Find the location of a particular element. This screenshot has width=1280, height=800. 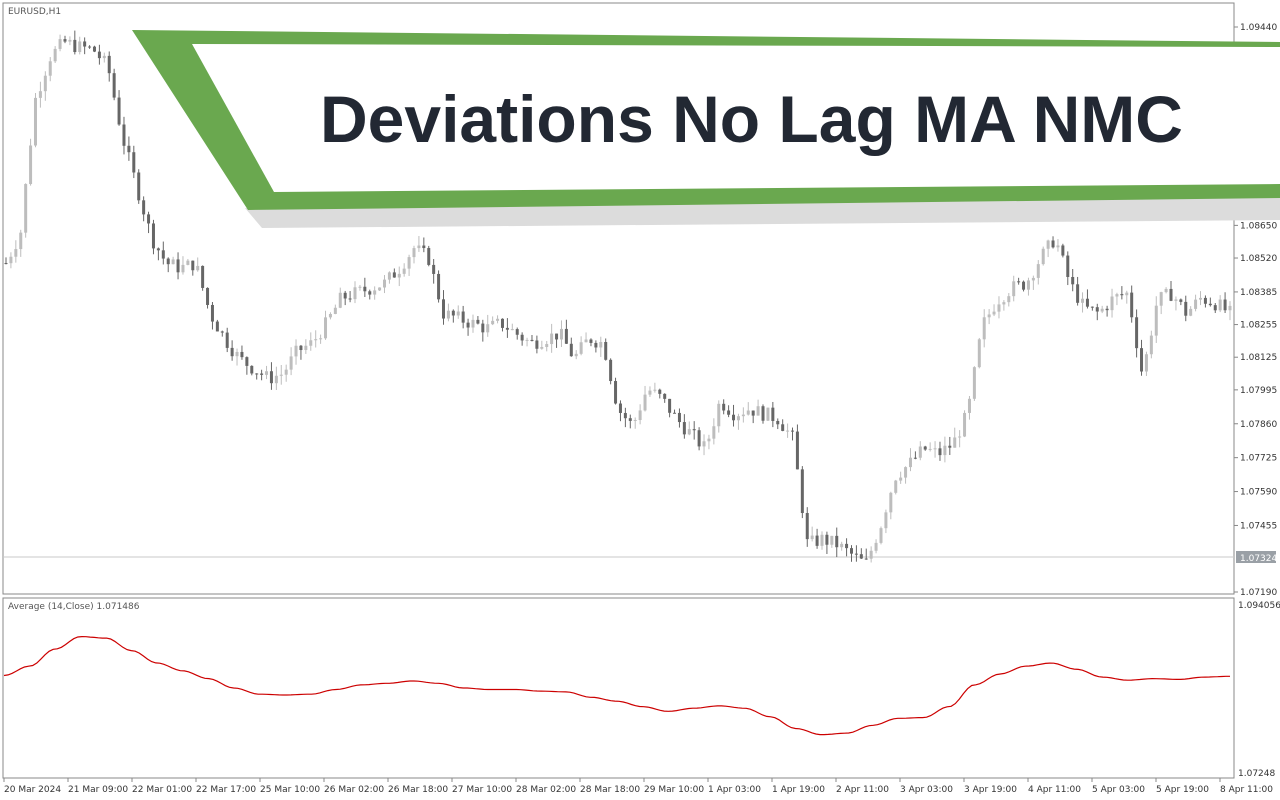

time-tick-label: 28 Mar 18:00 is located at coordinates (610, 790).